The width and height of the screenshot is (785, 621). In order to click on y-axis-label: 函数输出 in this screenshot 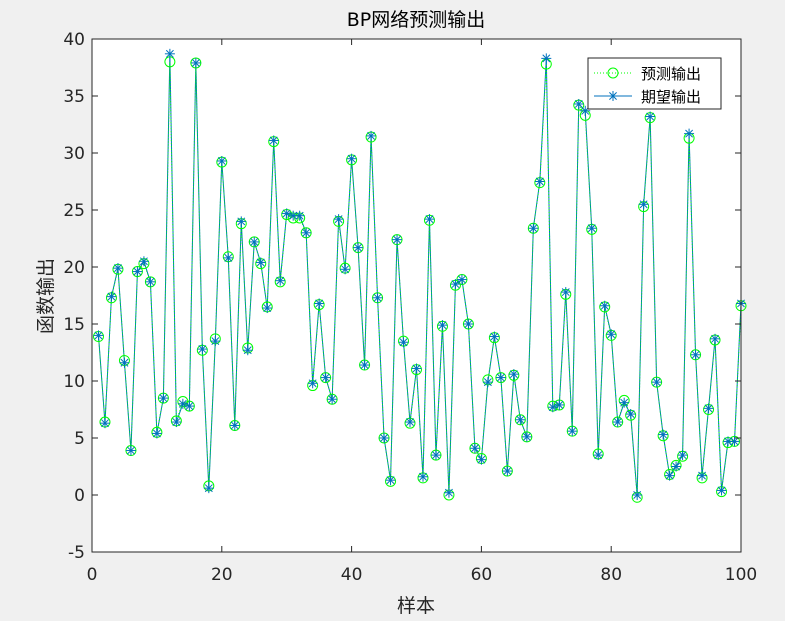, I will do `click(46, 296)`.